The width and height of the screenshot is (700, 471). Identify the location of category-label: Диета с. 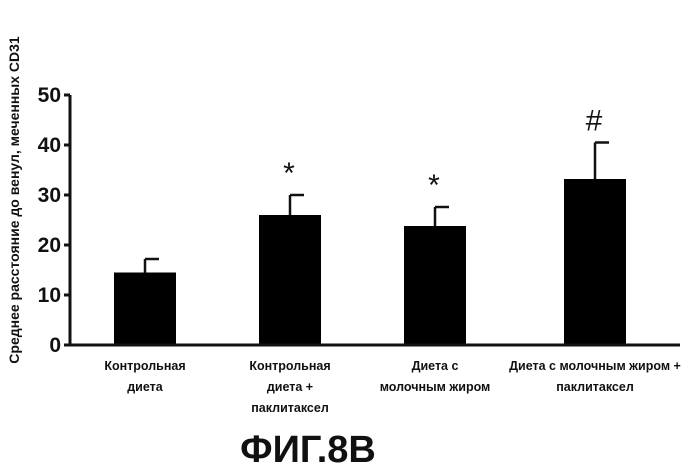
(435, 366).